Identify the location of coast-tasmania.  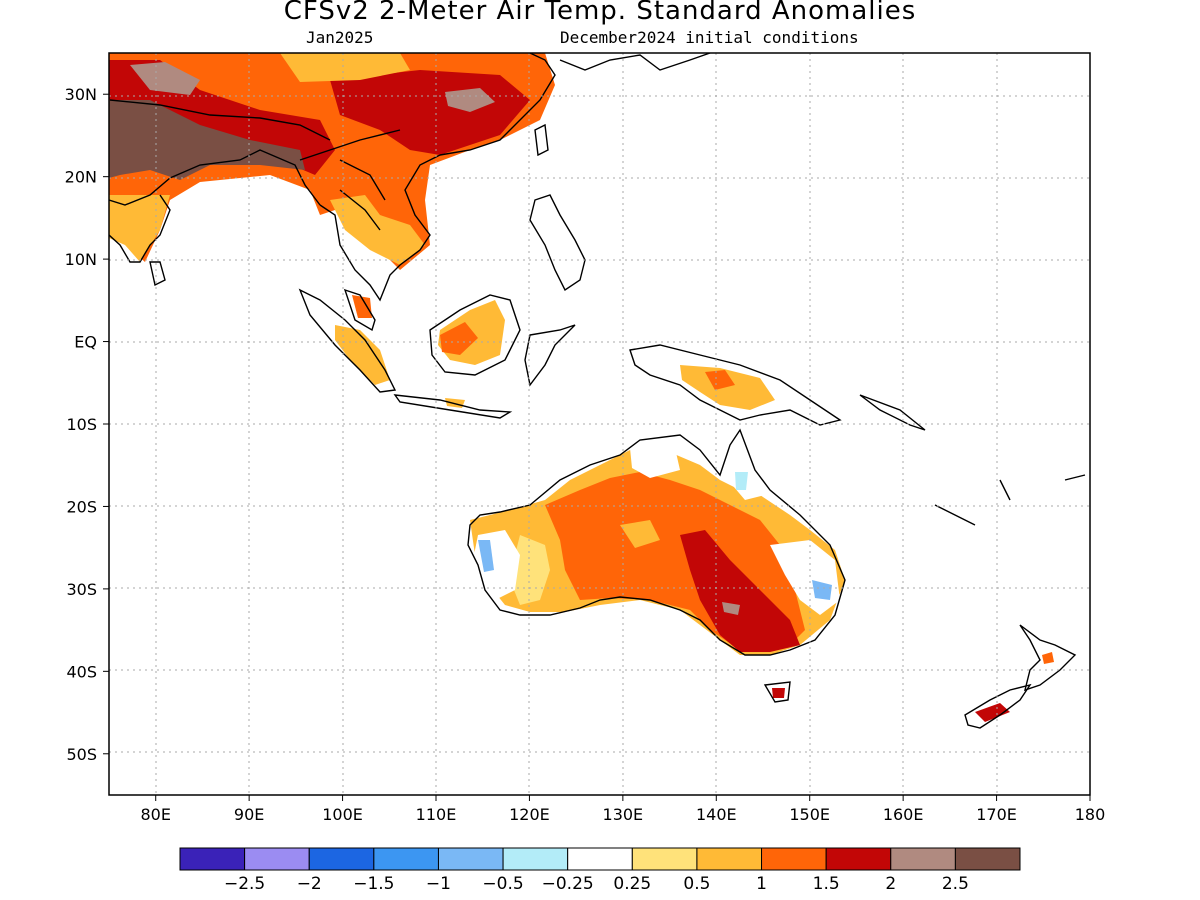
(777, 692).